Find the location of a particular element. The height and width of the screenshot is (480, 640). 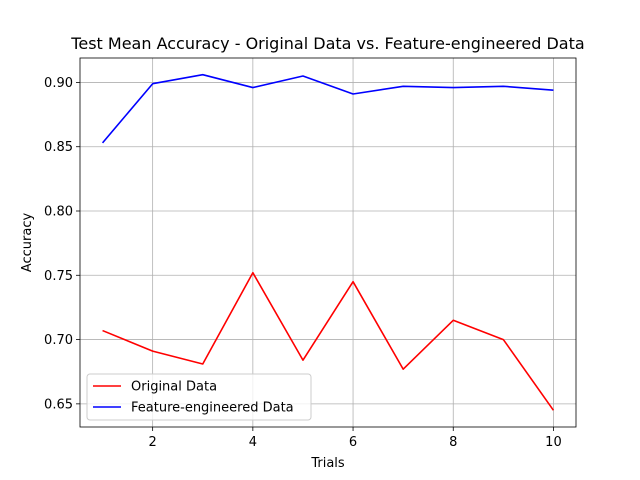

y-tick-label: 0.70 is located at coordinates (58, 340).